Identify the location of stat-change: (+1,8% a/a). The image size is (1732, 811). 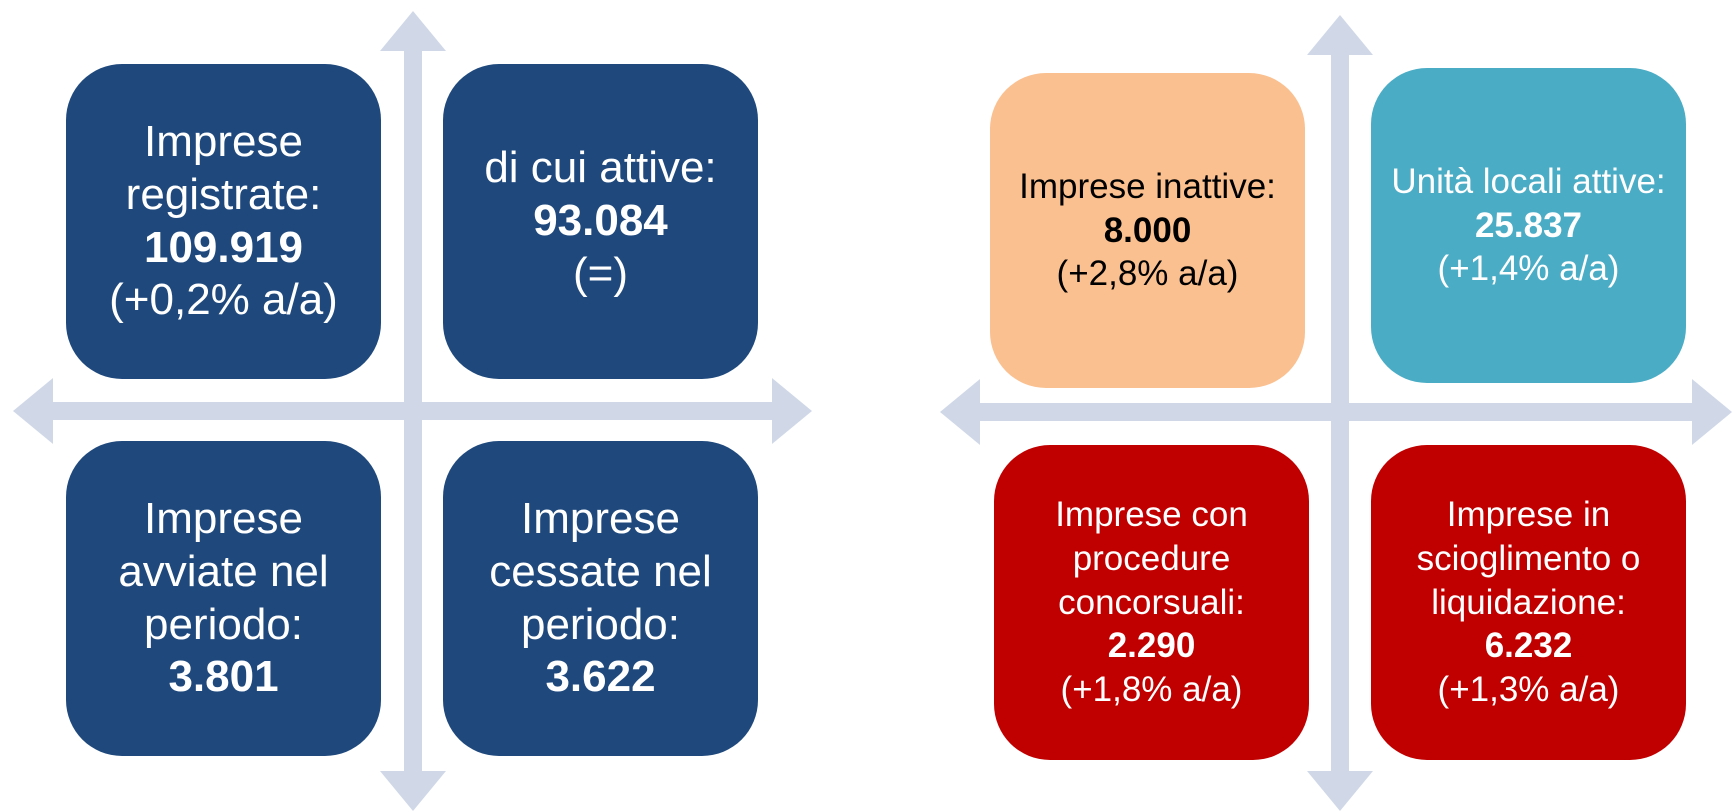
(1151, 690).